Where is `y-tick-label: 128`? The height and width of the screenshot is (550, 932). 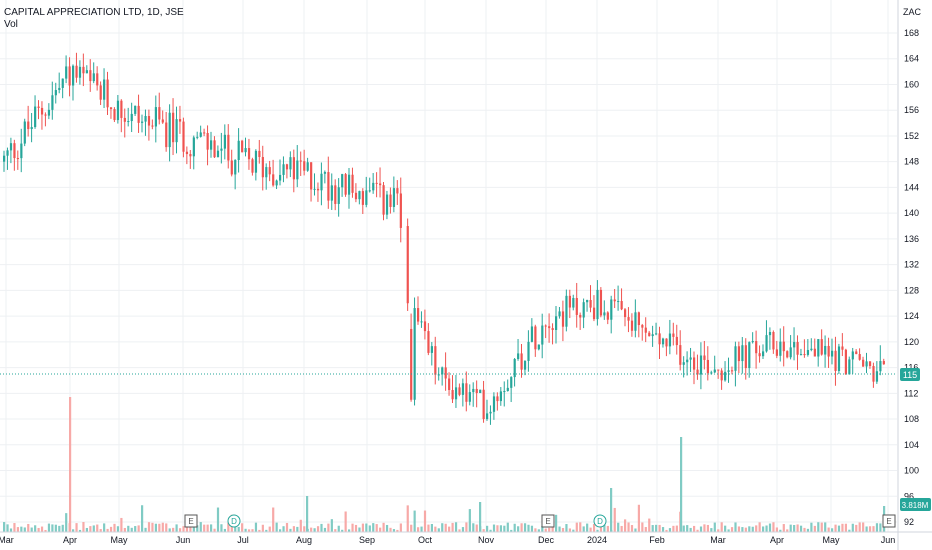
y-tick-label: 128 is located at coordinates (911, 290).